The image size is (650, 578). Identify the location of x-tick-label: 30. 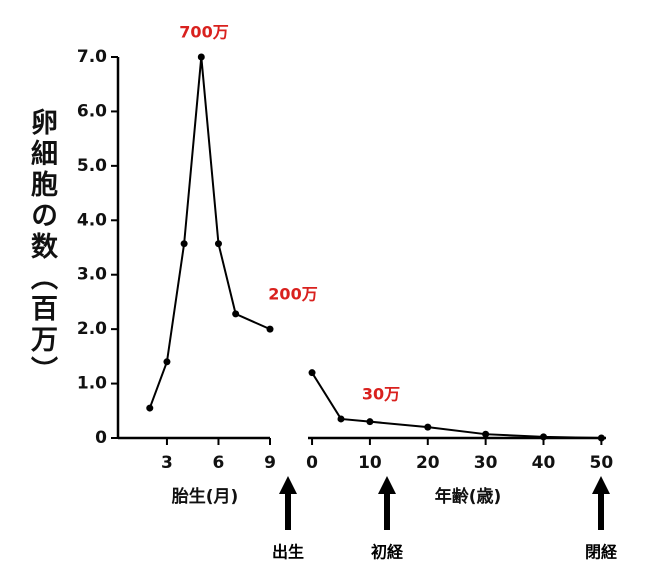
(486, 463).